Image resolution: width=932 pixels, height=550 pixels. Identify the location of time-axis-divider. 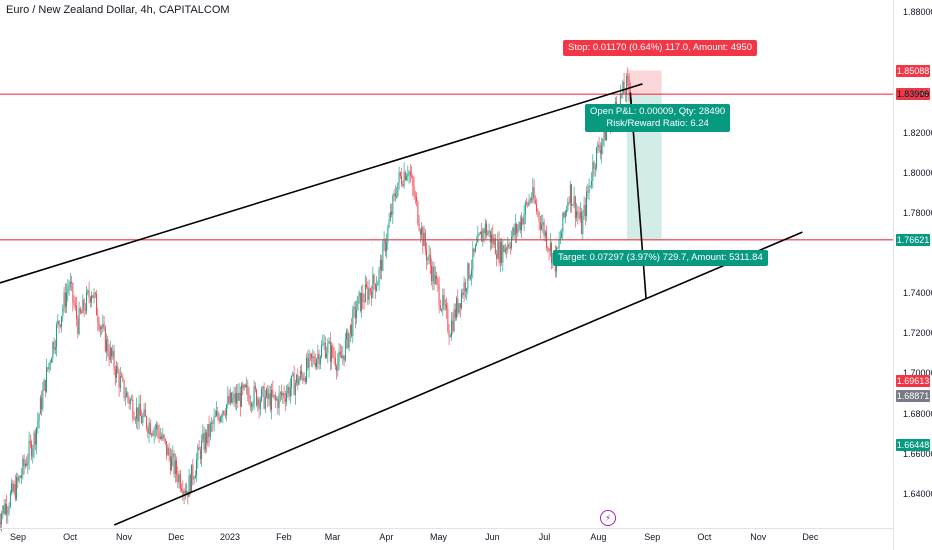
(446, 528).